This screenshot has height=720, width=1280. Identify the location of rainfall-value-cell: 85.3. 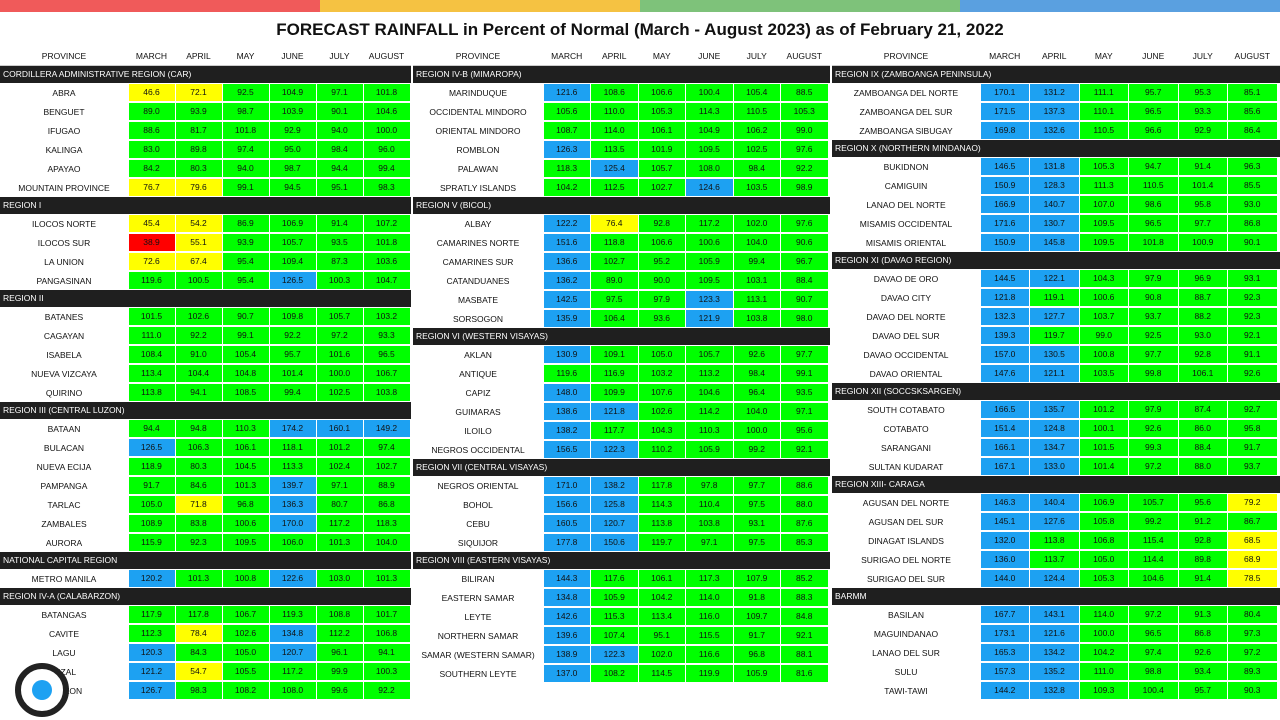
(804, 542).